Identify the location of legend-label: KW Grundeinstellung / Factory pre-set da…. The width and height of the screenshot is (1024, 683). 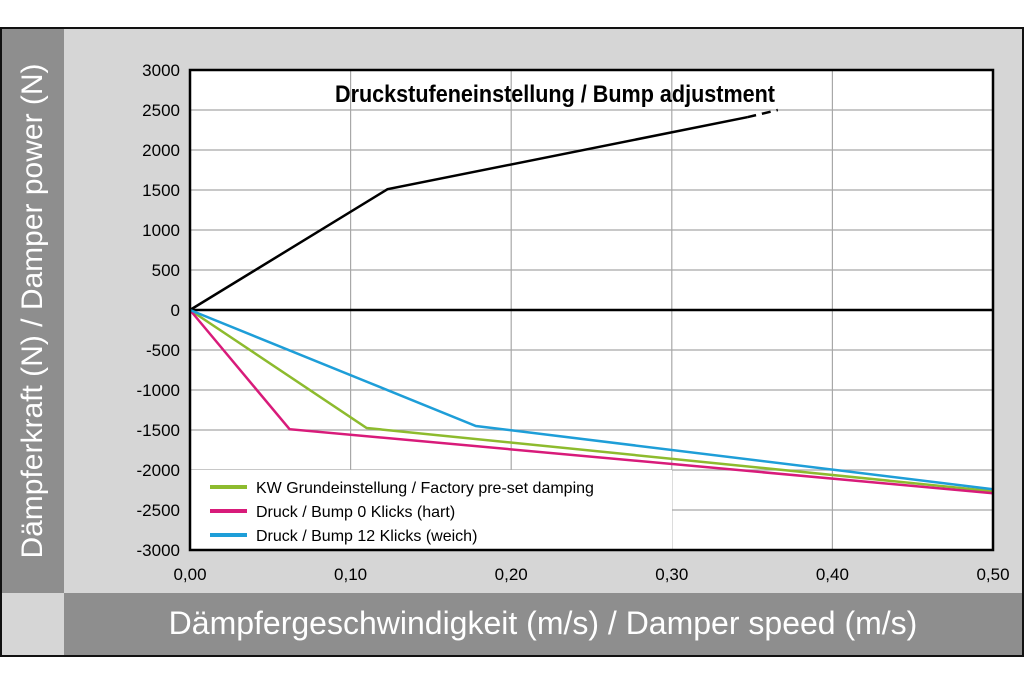
(425, 488).